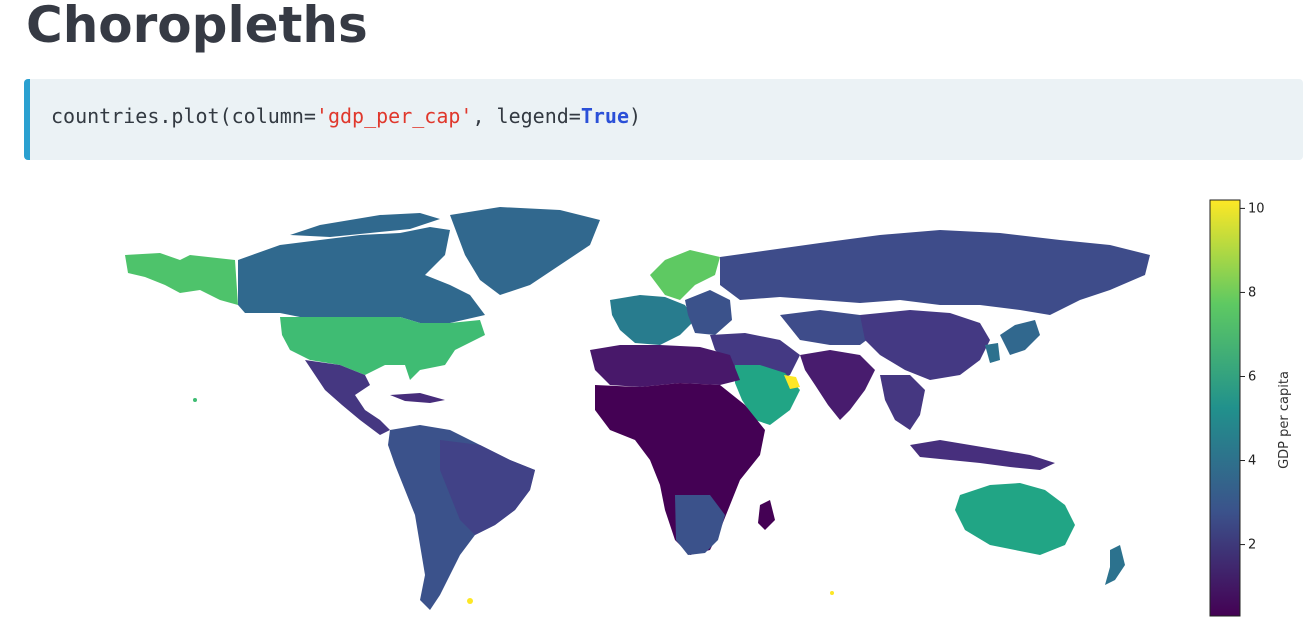 The width and height of the screenshot is (1304, 633). Describe the element at coordinates (525, 251) in the screenshot. I see `region-greenland` at that location.